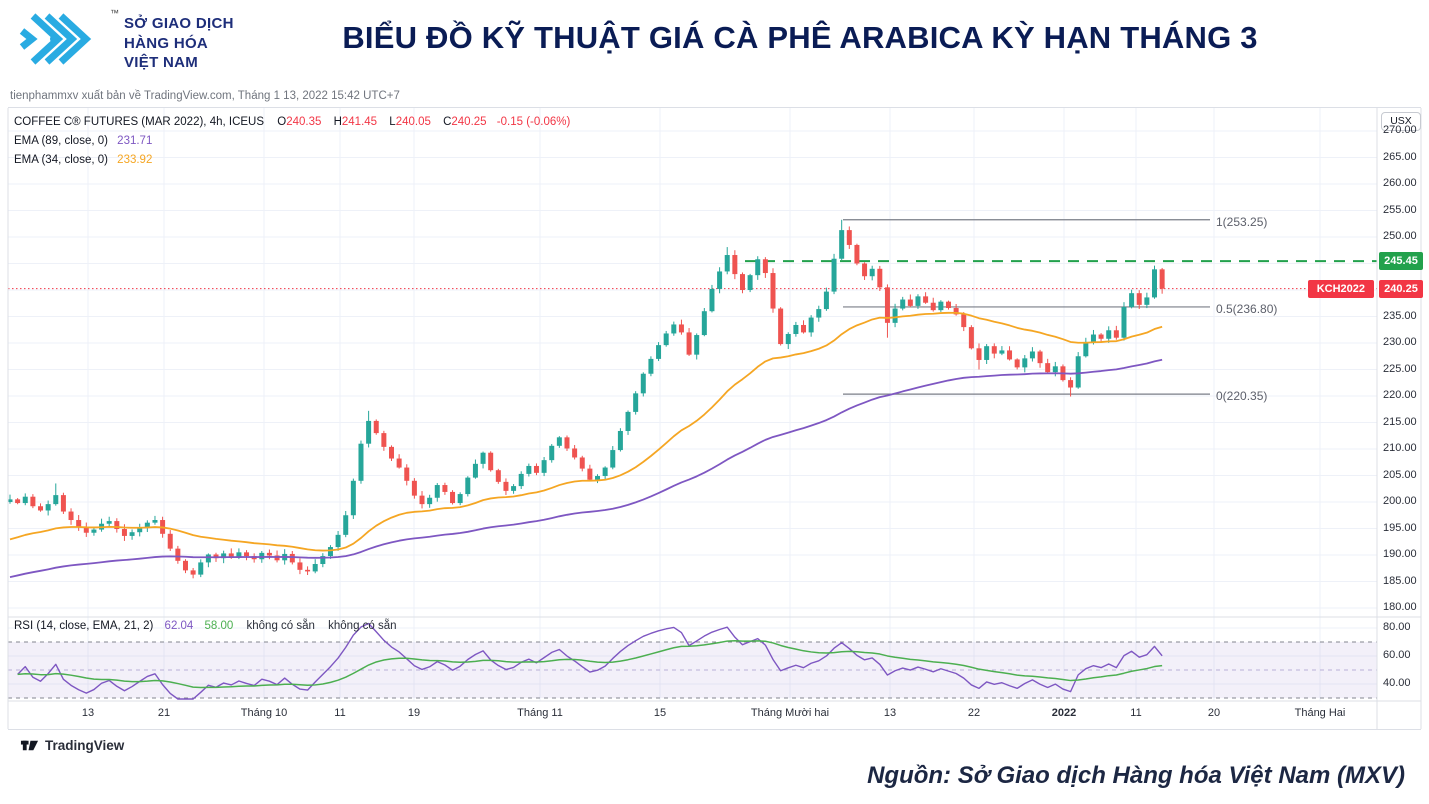 This screenshot has width=1429, height=804. I want to click on rsi-na-1: không có sẵn, so click(280, 626).